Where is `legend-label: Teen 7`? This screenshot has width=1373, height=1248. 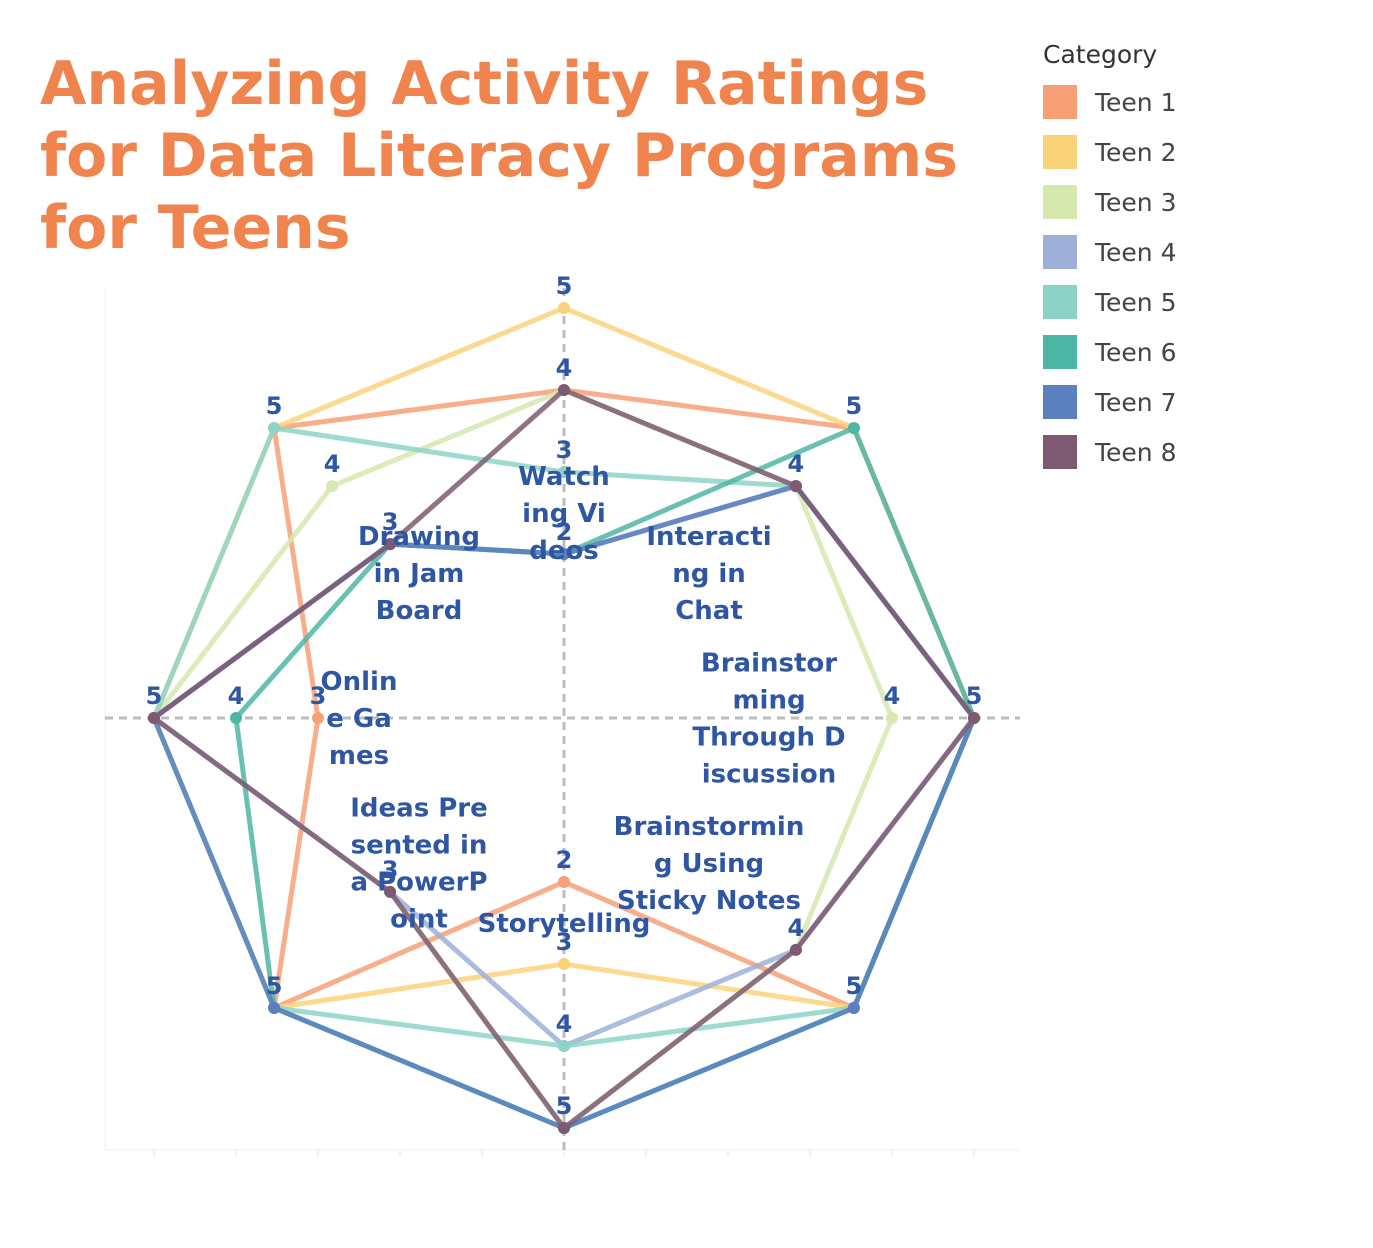 legend-label: Teen 7 is located at coordinates (1136, 402).